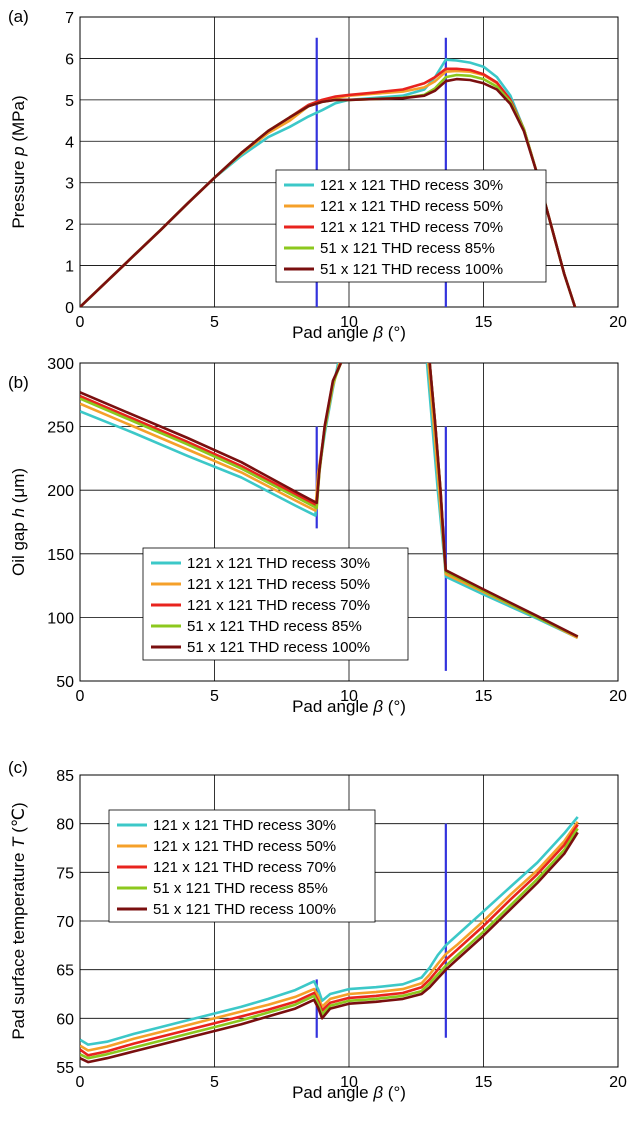  I want to click on y-tick-label: 150, so click(60, 555).